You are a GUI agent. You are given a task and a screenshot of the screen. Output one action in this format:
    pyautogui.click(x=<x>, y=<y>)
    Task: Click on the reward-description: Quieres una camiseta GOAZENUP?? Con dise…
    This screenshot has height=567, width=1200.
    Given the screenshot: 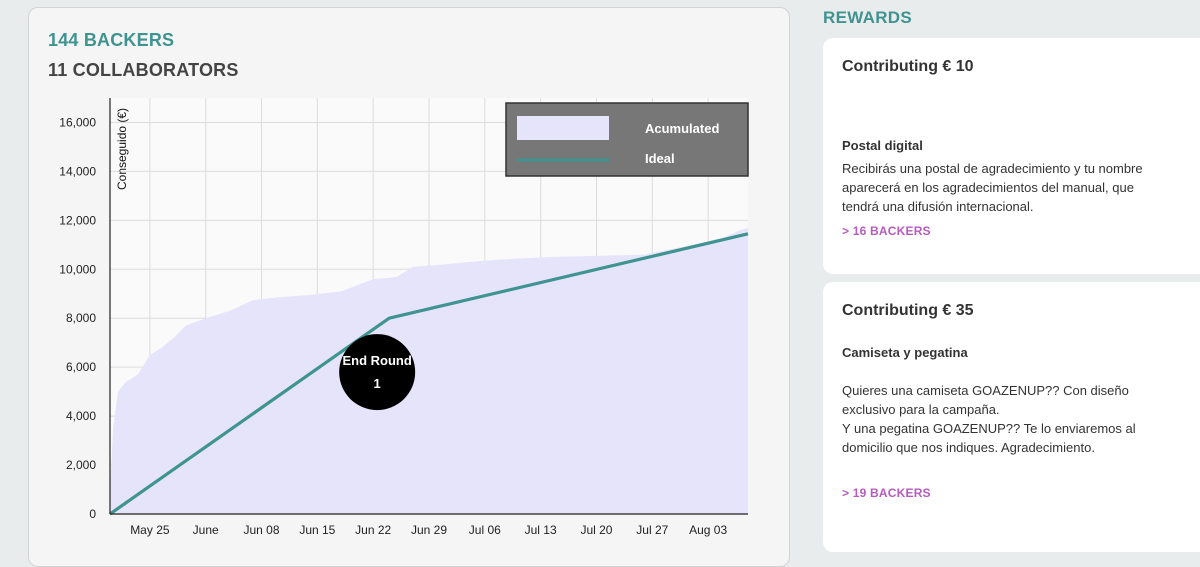 What is the action you would take?
    pyautogui.click(x=989, y=419)
    